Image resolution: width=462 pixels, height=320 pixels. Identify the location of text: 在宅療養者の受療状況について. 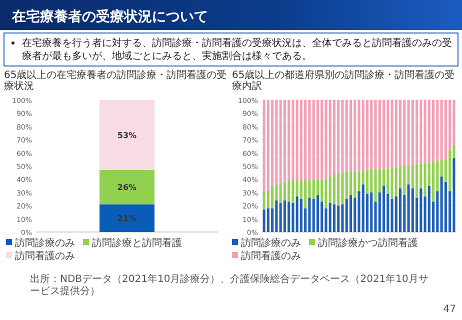
(109, 16).